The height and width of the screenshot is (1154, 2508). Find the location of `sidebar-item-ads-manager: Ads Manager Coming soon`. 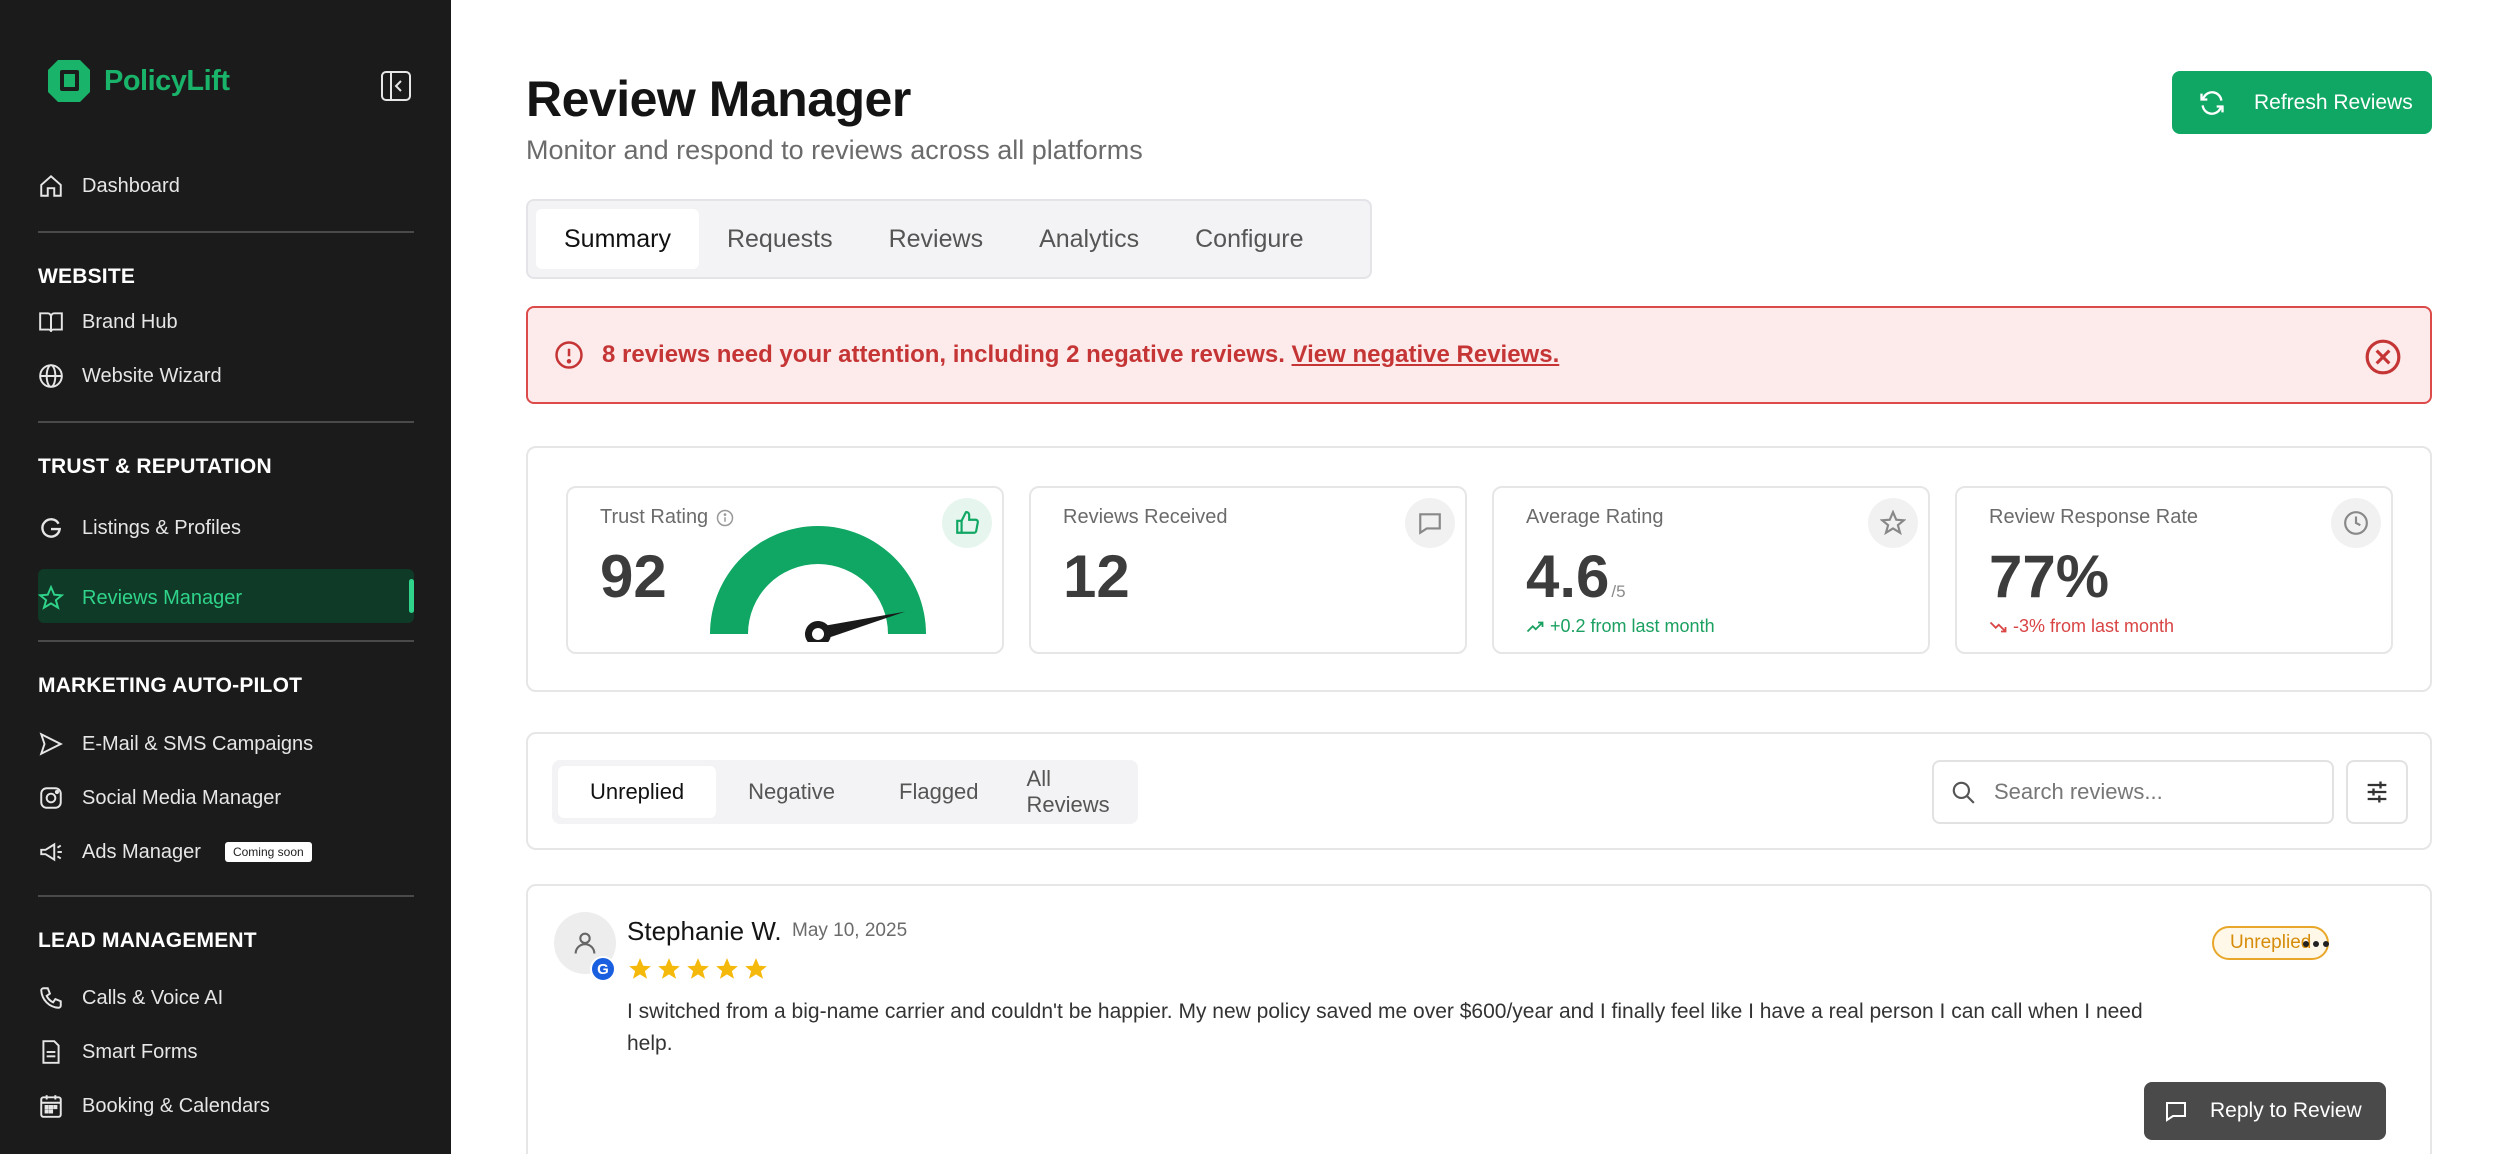

sidebar-item-ads-manager: Ads Manager Coming soon is located at coordinates (175, 852).